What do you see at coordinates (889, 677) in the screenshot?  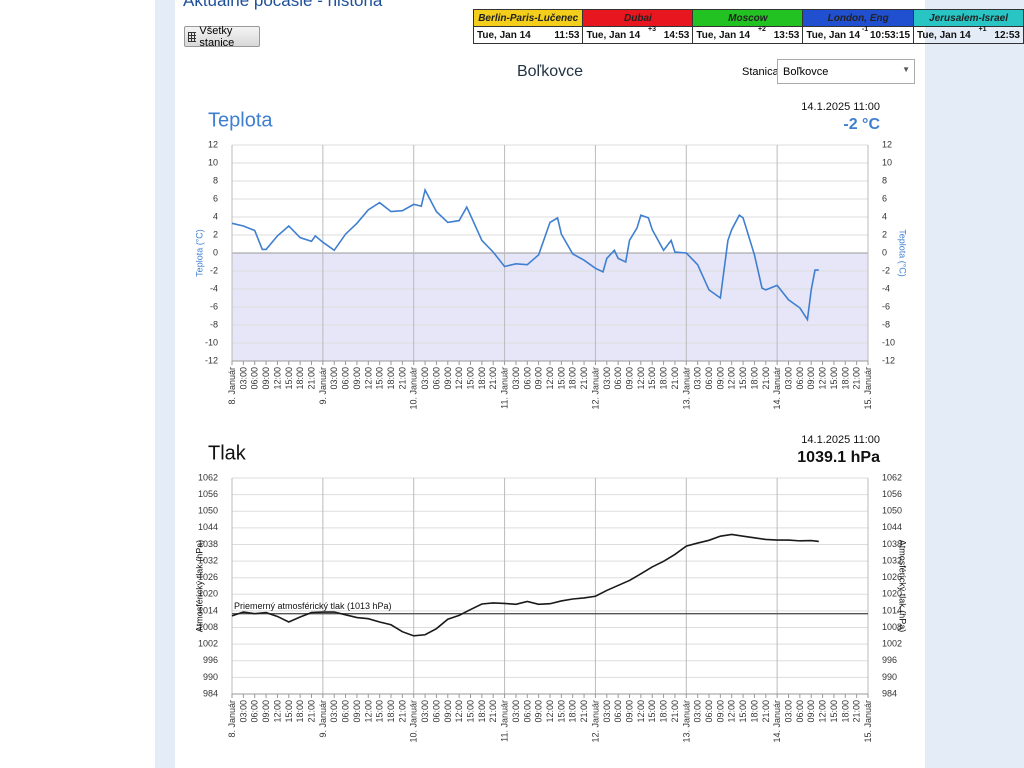 I see `y2-tick-label: 990` at bounding box center [889, 677].